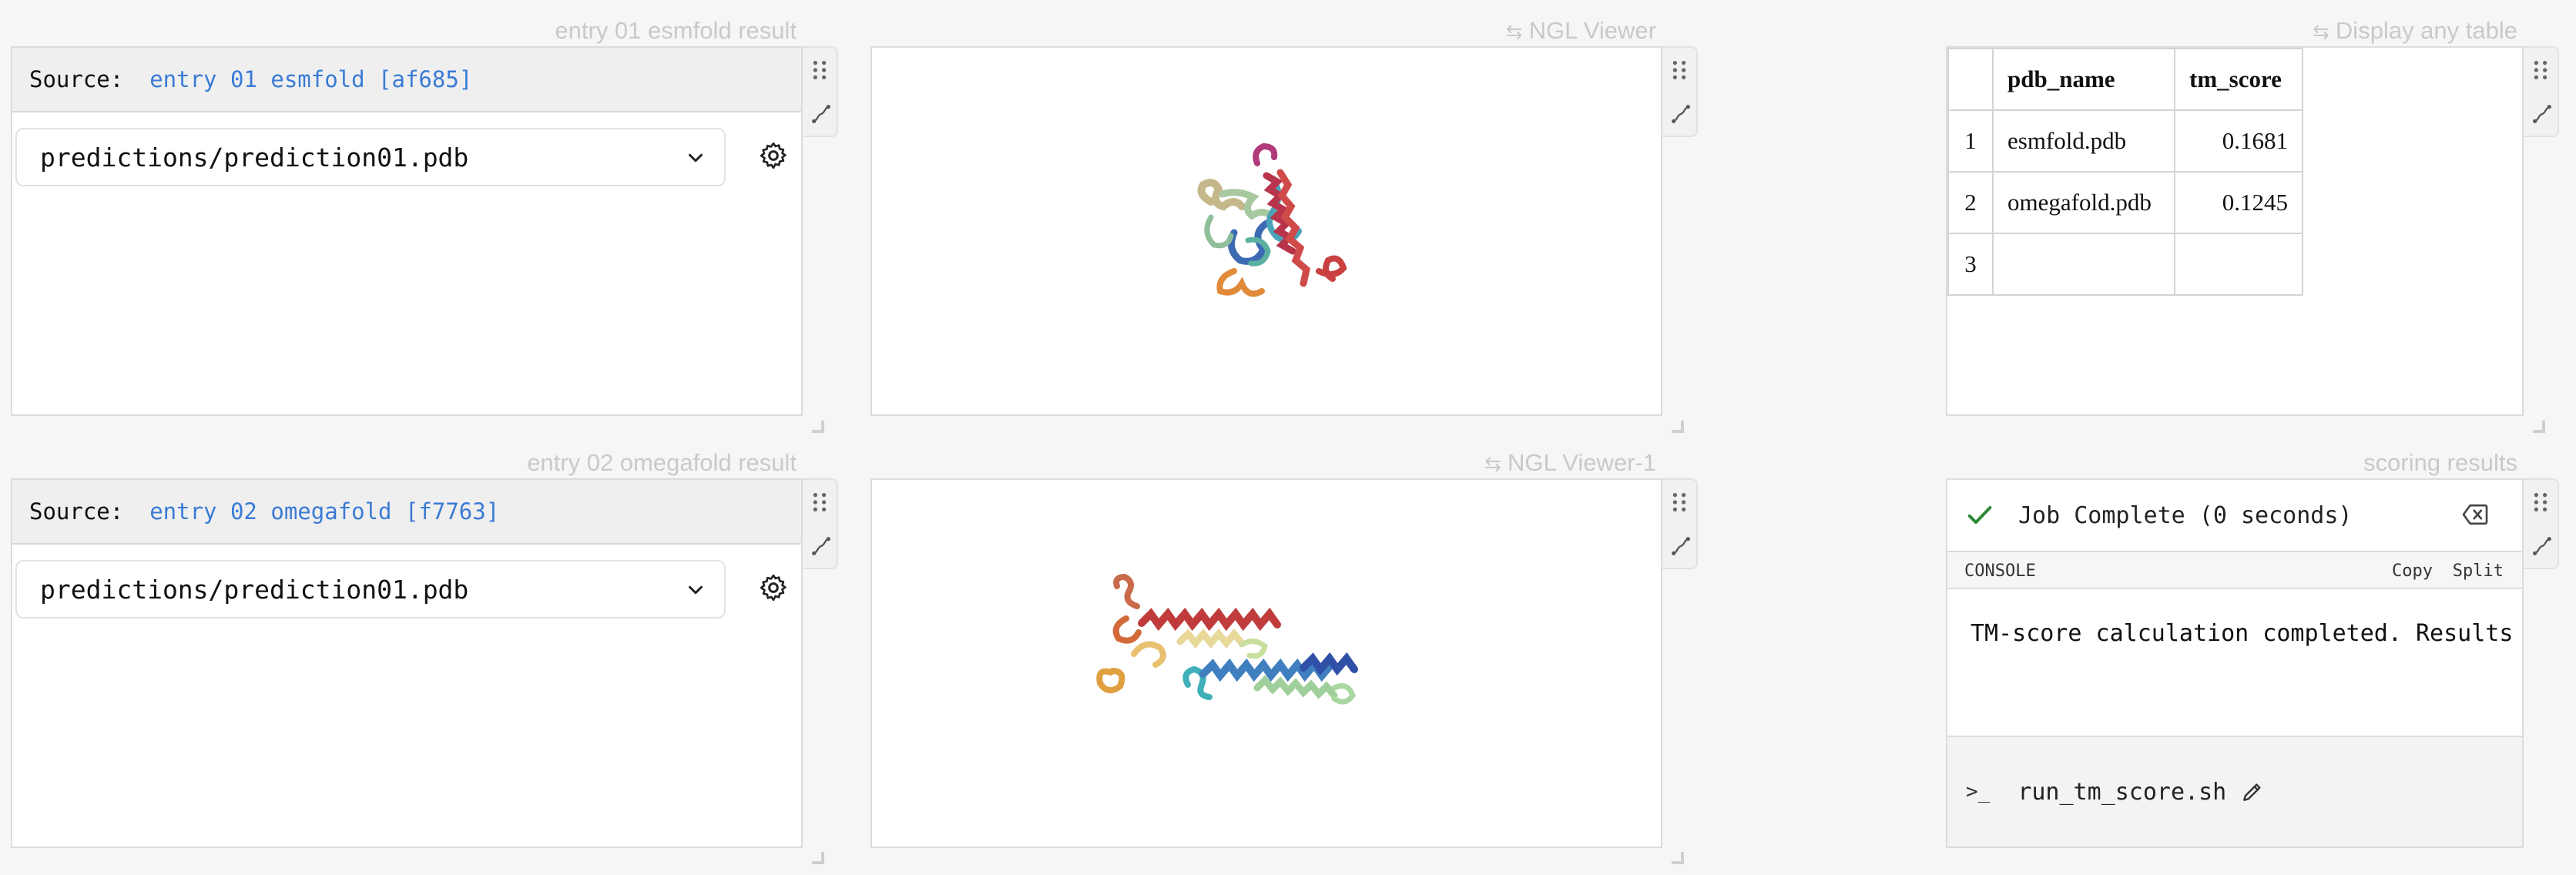 The image size is (2576, 875). Describe the element at coordinates (2083, 141) in the screenshot. I see `table-cell: esmfold.pdb` at that location.